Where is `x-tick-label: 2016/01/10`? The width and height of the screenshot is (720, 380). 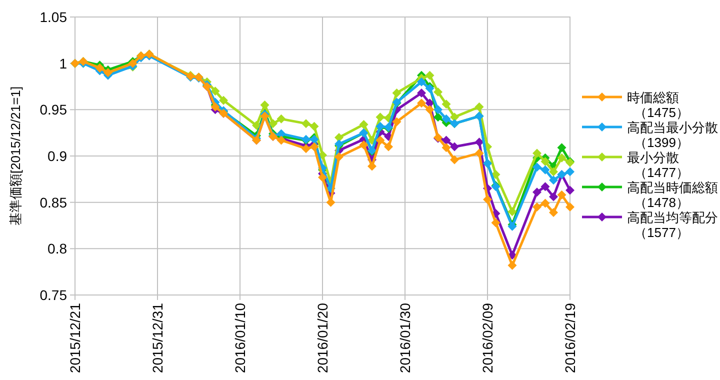
x-tick-label: 2016/01/10 is located at coordinates (240, 338).